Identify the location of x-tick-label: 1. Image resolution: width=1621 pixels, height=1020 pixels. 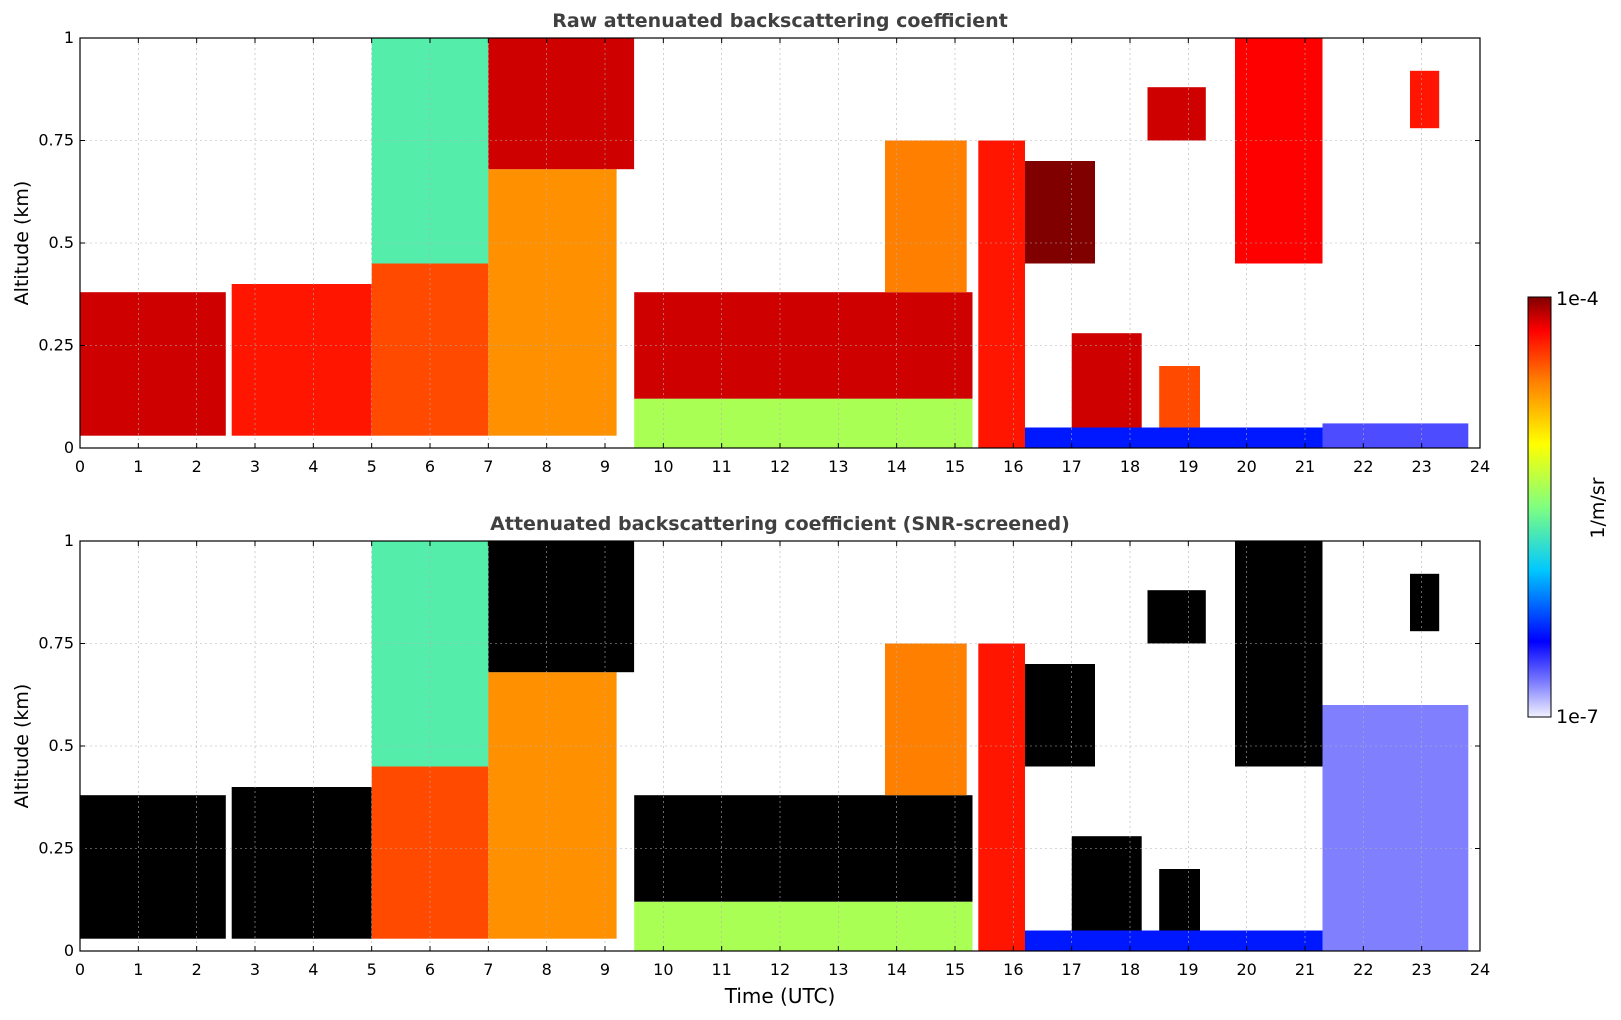
(138, 969).